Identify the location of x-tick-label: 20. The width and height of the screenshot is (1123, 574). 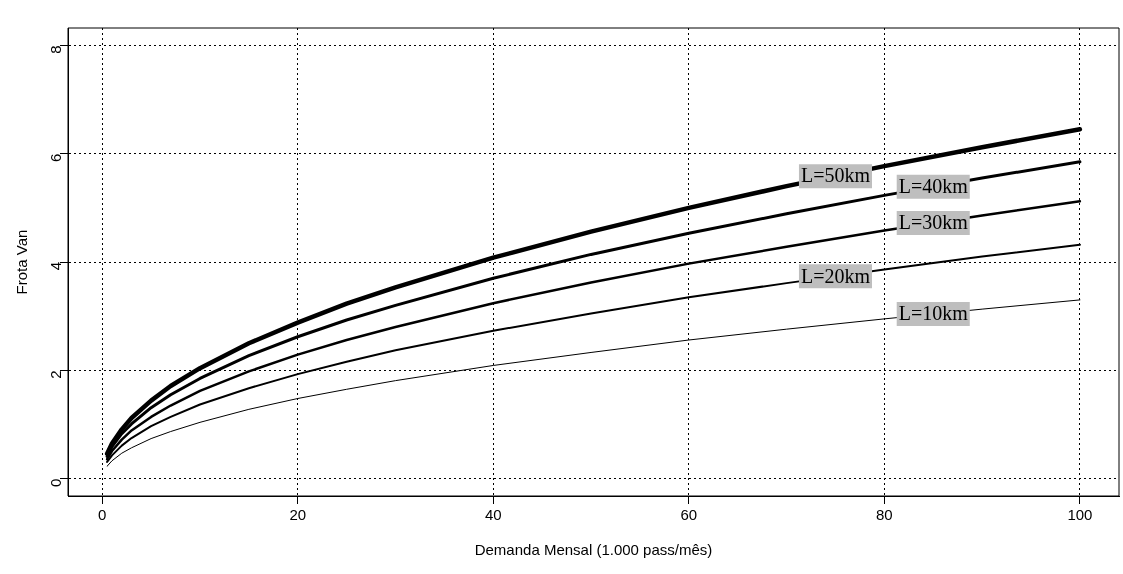
(298, 515).